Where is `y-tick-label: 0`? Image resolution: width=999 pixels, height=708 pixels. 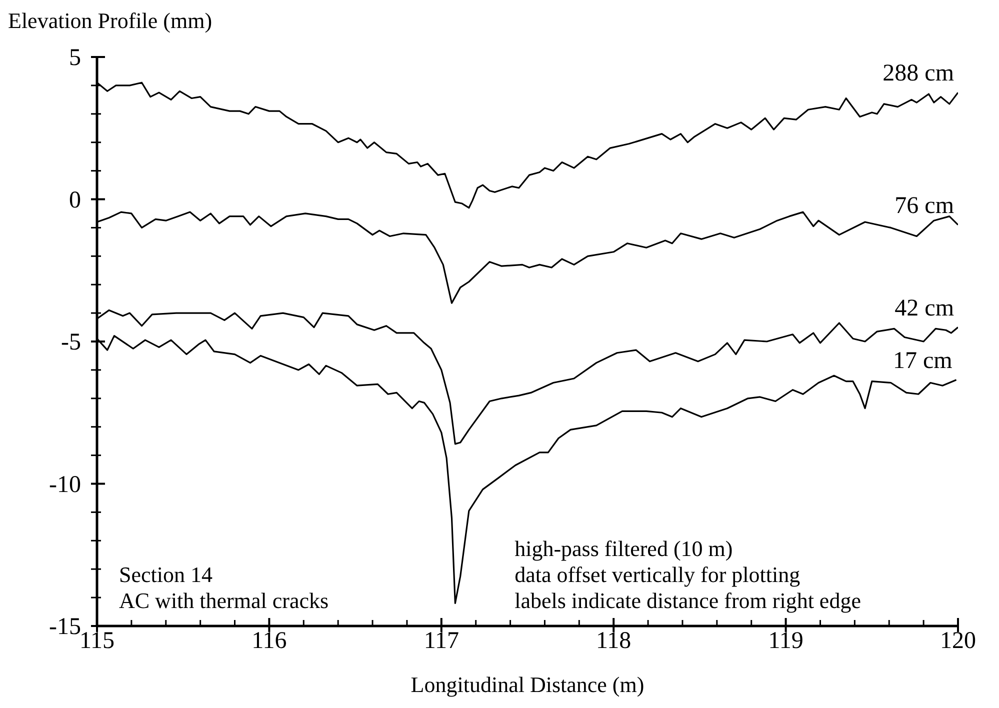
y-tick-label: 0 is located at coordinates (75, 200).